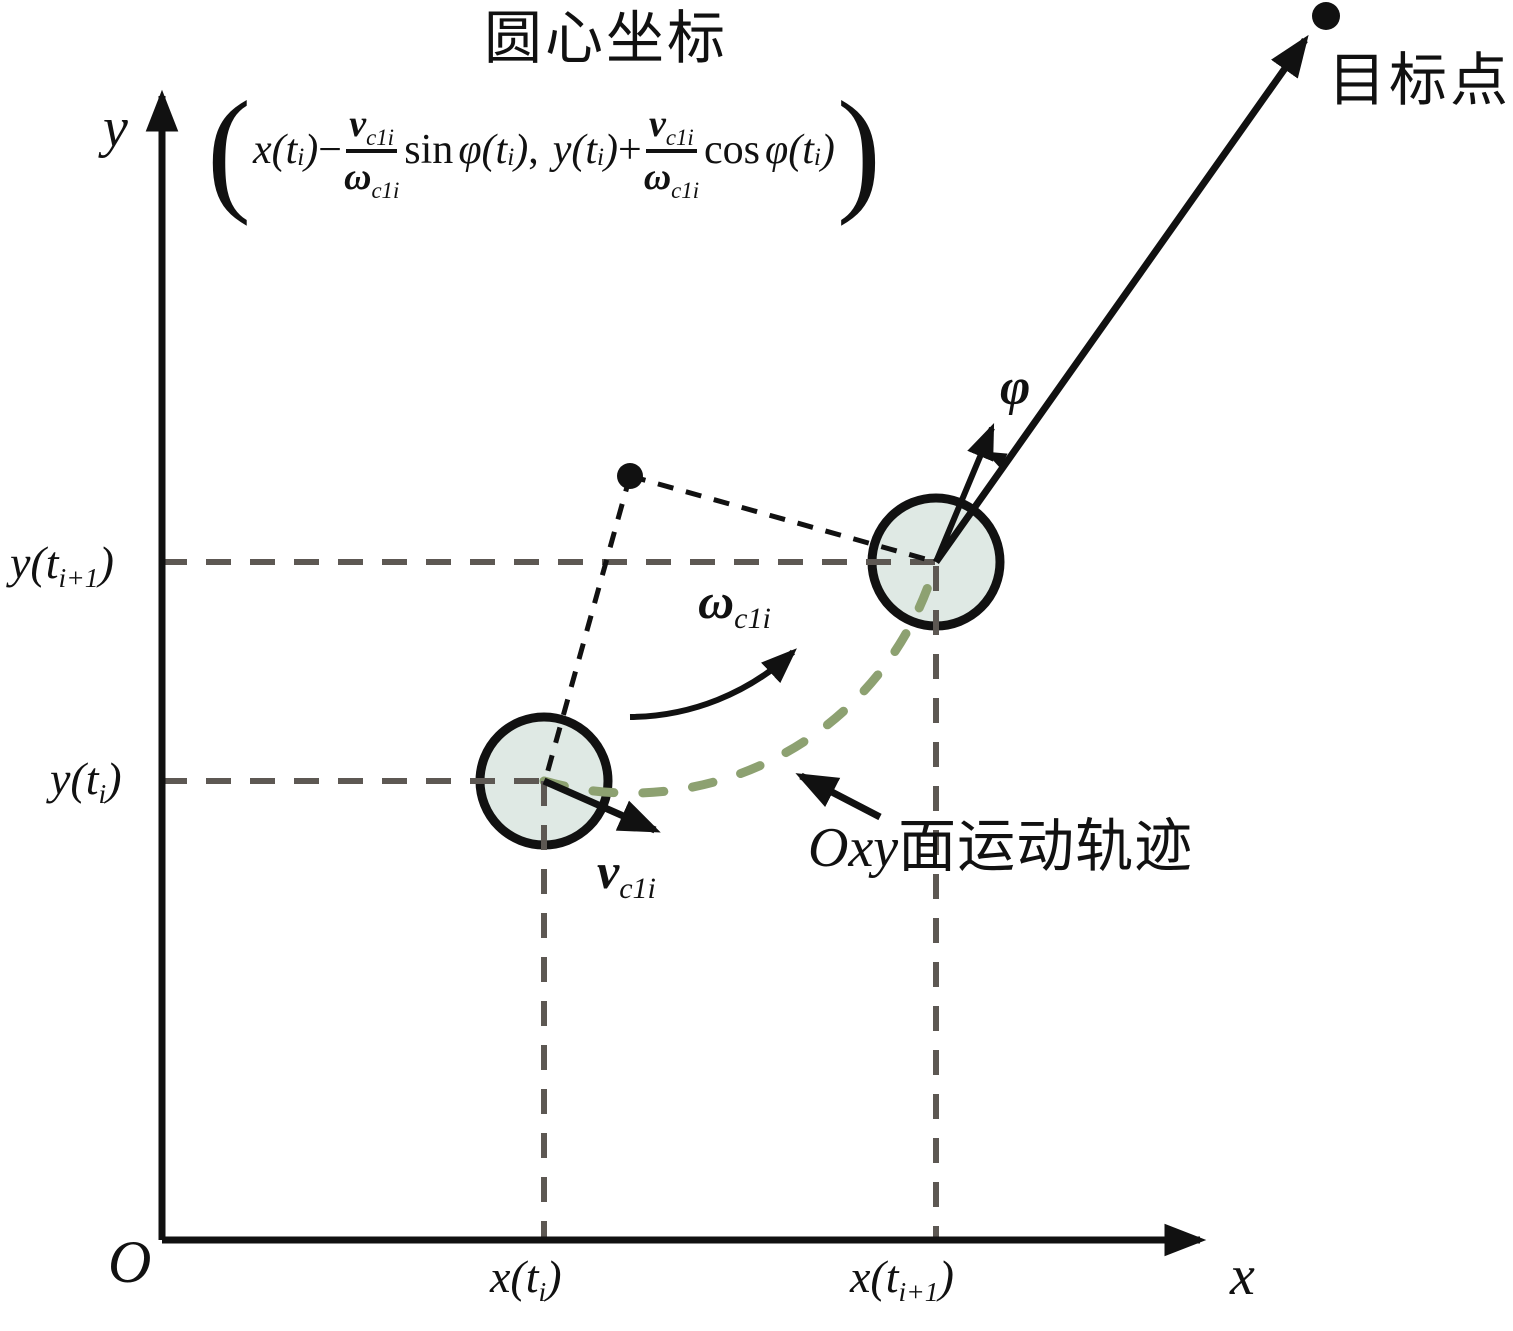 This screenshot has height=1331, width=1513. I want to click on cos-function: cos, so click(732, 150).